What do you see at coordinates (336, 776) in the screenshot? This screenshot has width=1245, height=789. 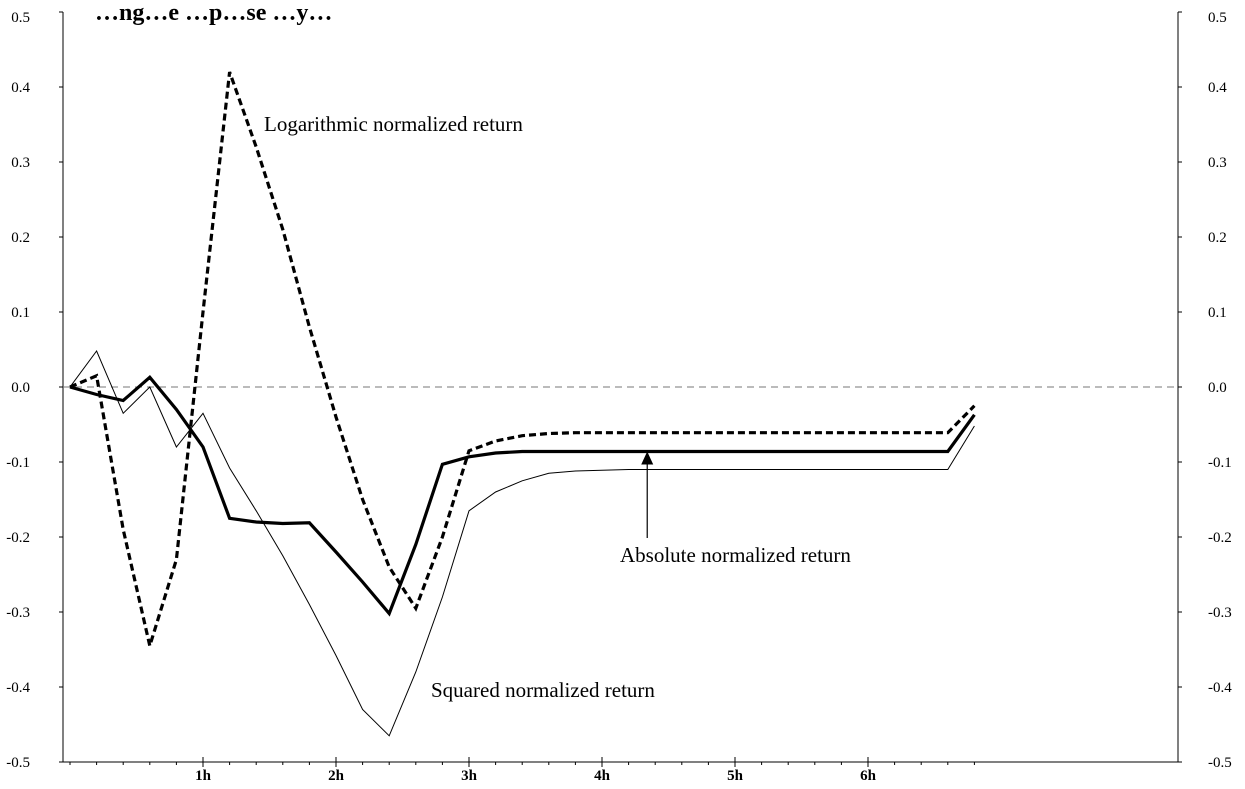 I see `x-tick-label: 2h` at bounding box center [336, 776].